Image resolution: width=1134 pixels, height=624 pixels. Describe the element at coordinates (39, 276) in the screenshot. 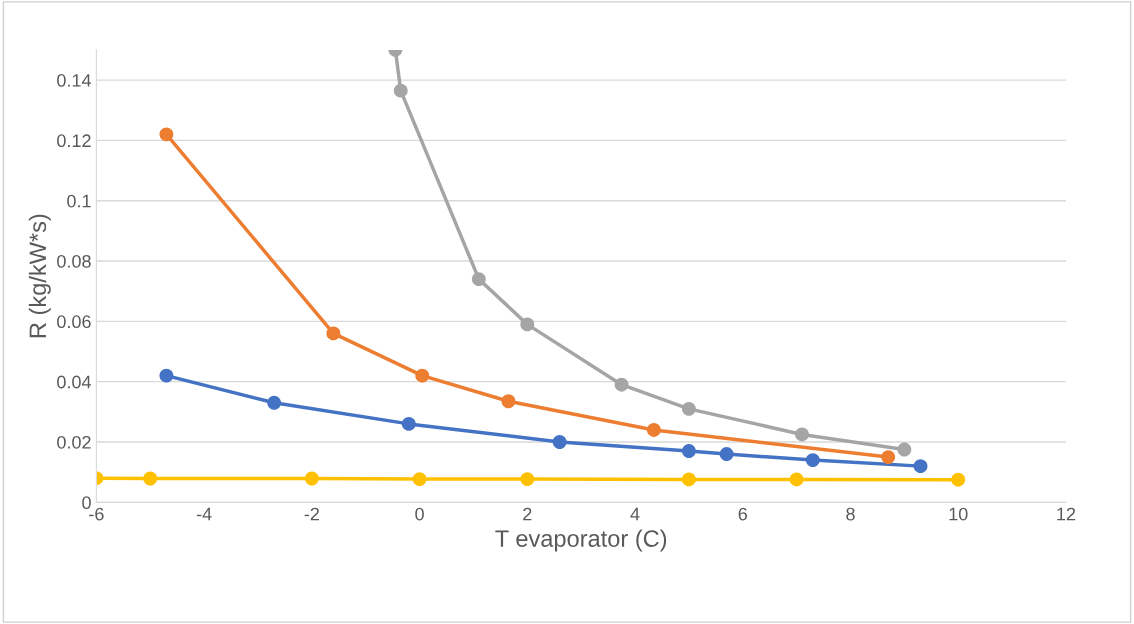

I see `y-axis-title: R (kg/kW*s)` at that location.